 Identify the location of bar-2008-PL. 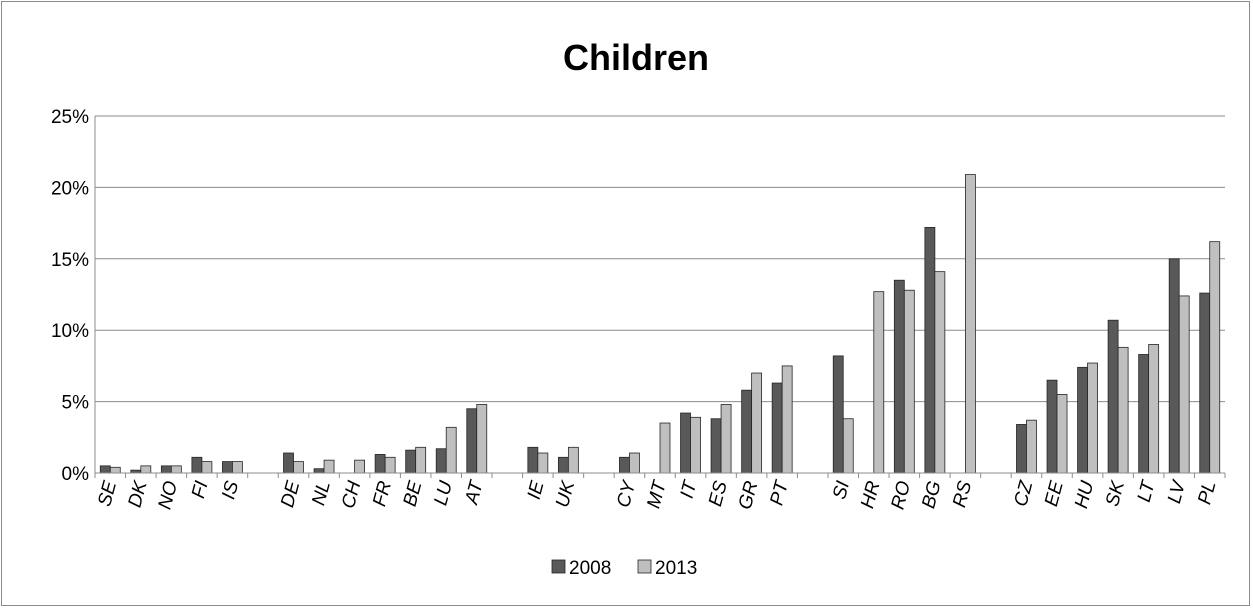
(1205, 383).